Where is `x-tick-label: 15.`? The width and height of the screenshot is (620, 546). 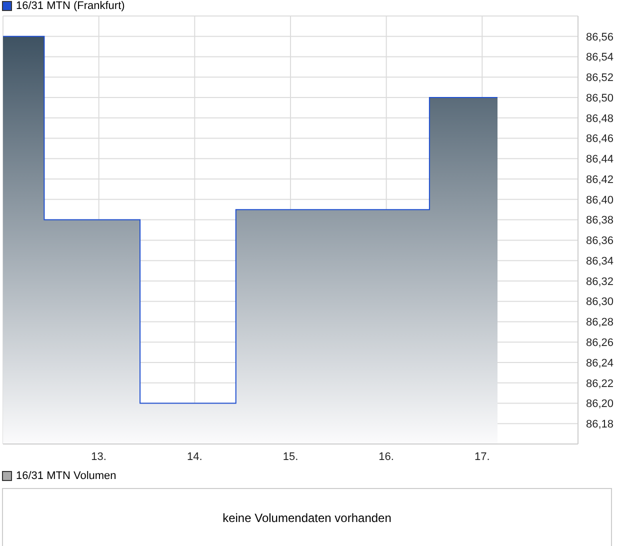 x-tick-label: 15. is located at coordinates (290, 456).